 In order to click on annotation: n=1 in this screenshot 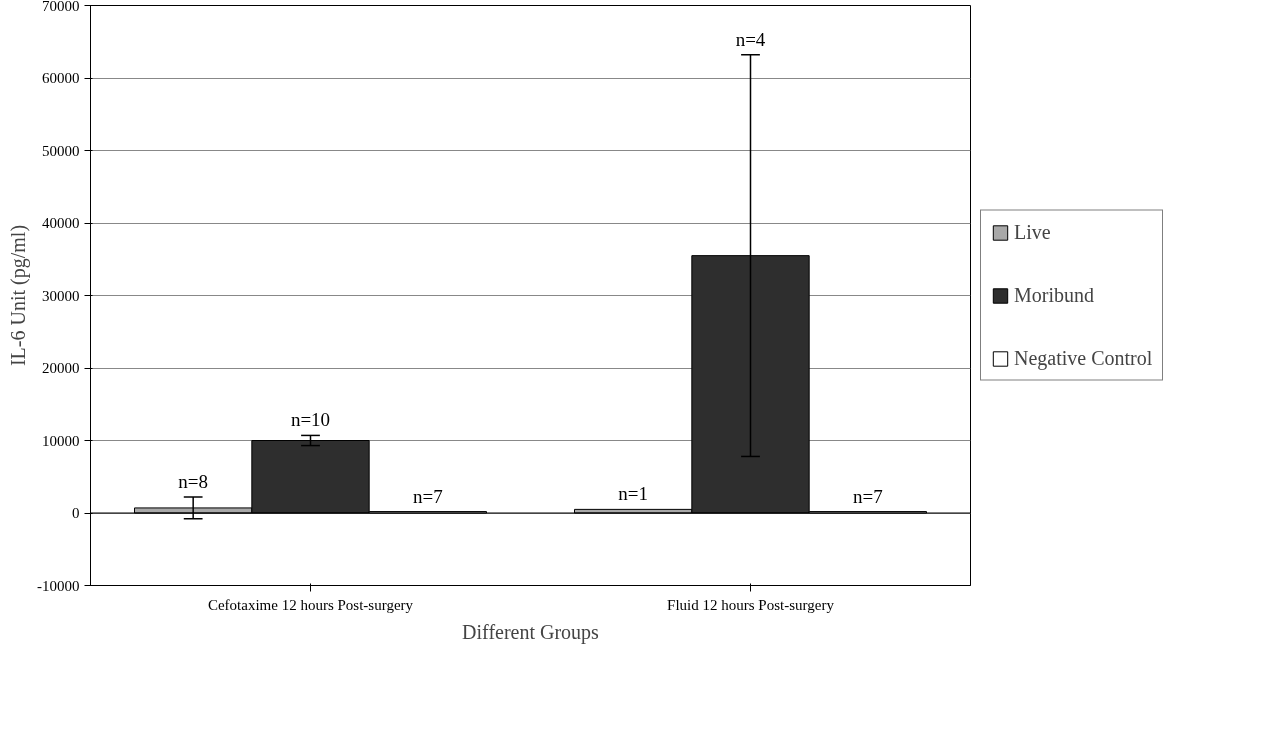, I will do `click(633, 494)`.